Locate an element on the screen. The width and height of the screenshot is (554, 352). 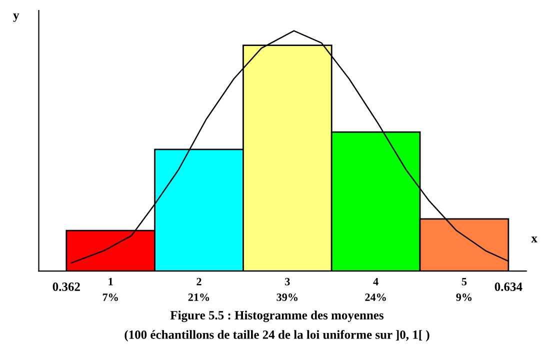
x-tick-label: 0.362 is located at coordinates (66, 287).